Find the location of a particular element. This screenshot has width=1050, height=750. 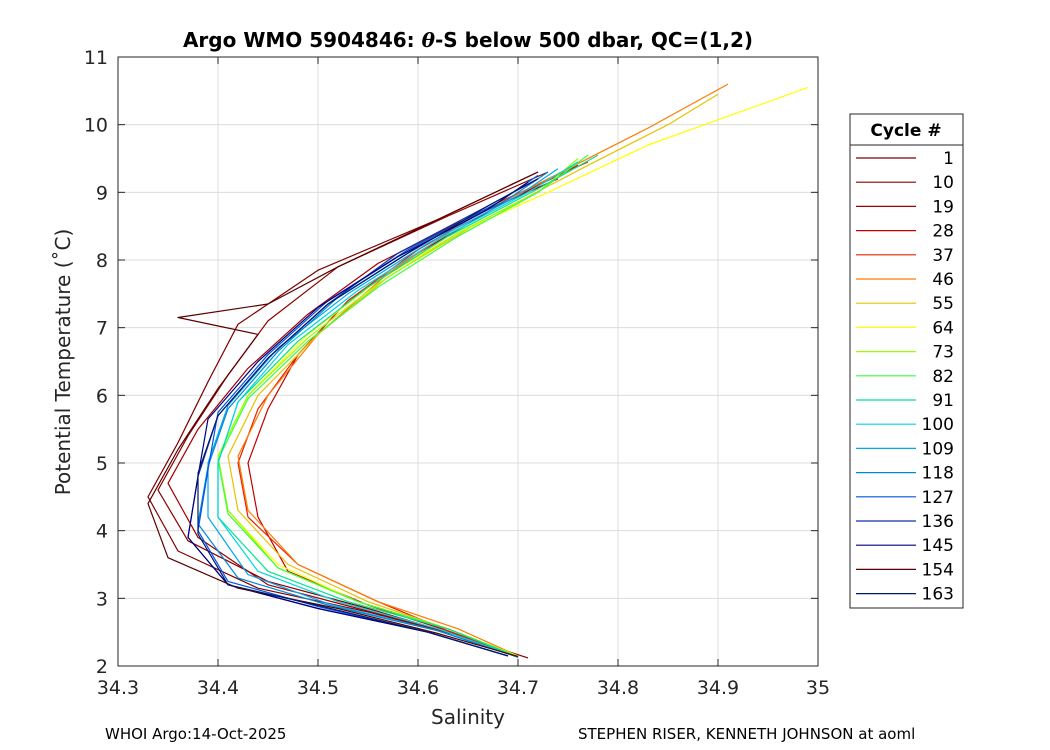

legend-label-cycle-109: 109 is located at coordinates (938, 449).